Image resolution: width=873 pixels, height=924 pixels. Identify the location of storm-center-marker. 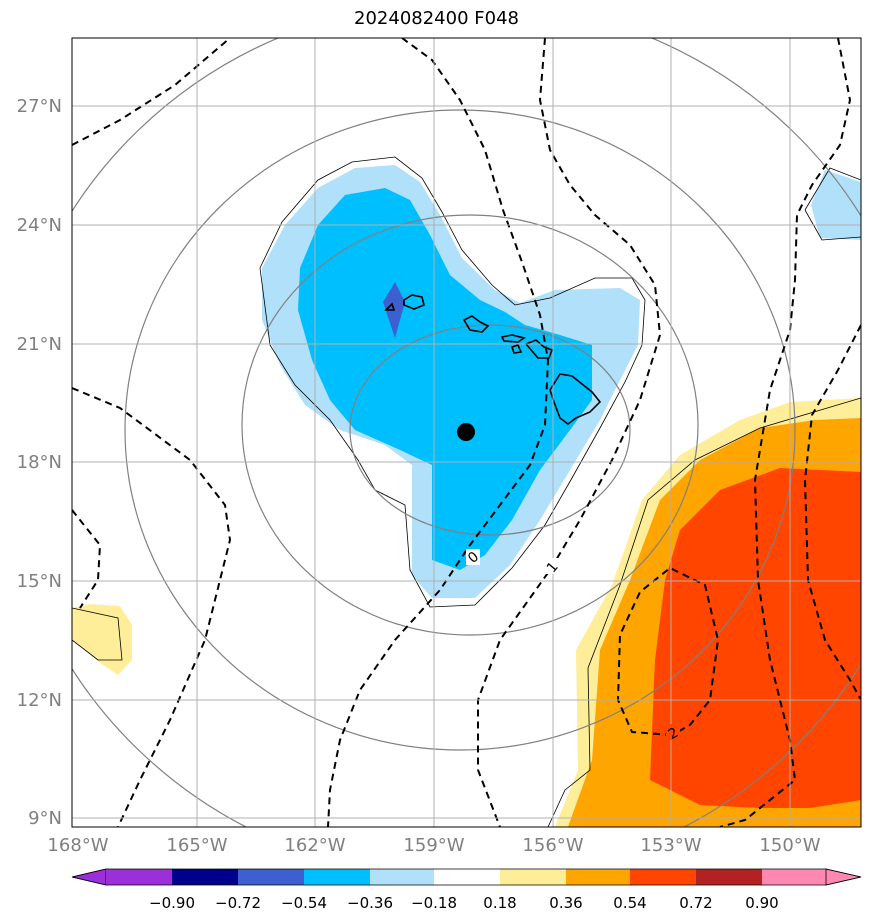
(466, 432).